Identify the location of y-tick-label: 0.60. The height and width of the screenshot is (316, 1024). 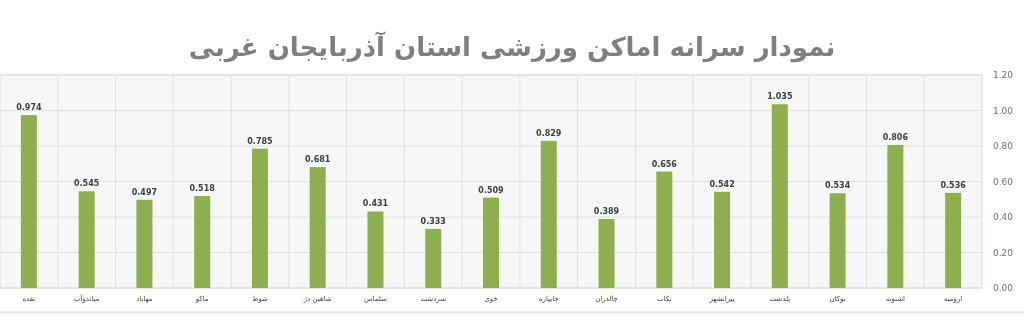
(1003, 181).